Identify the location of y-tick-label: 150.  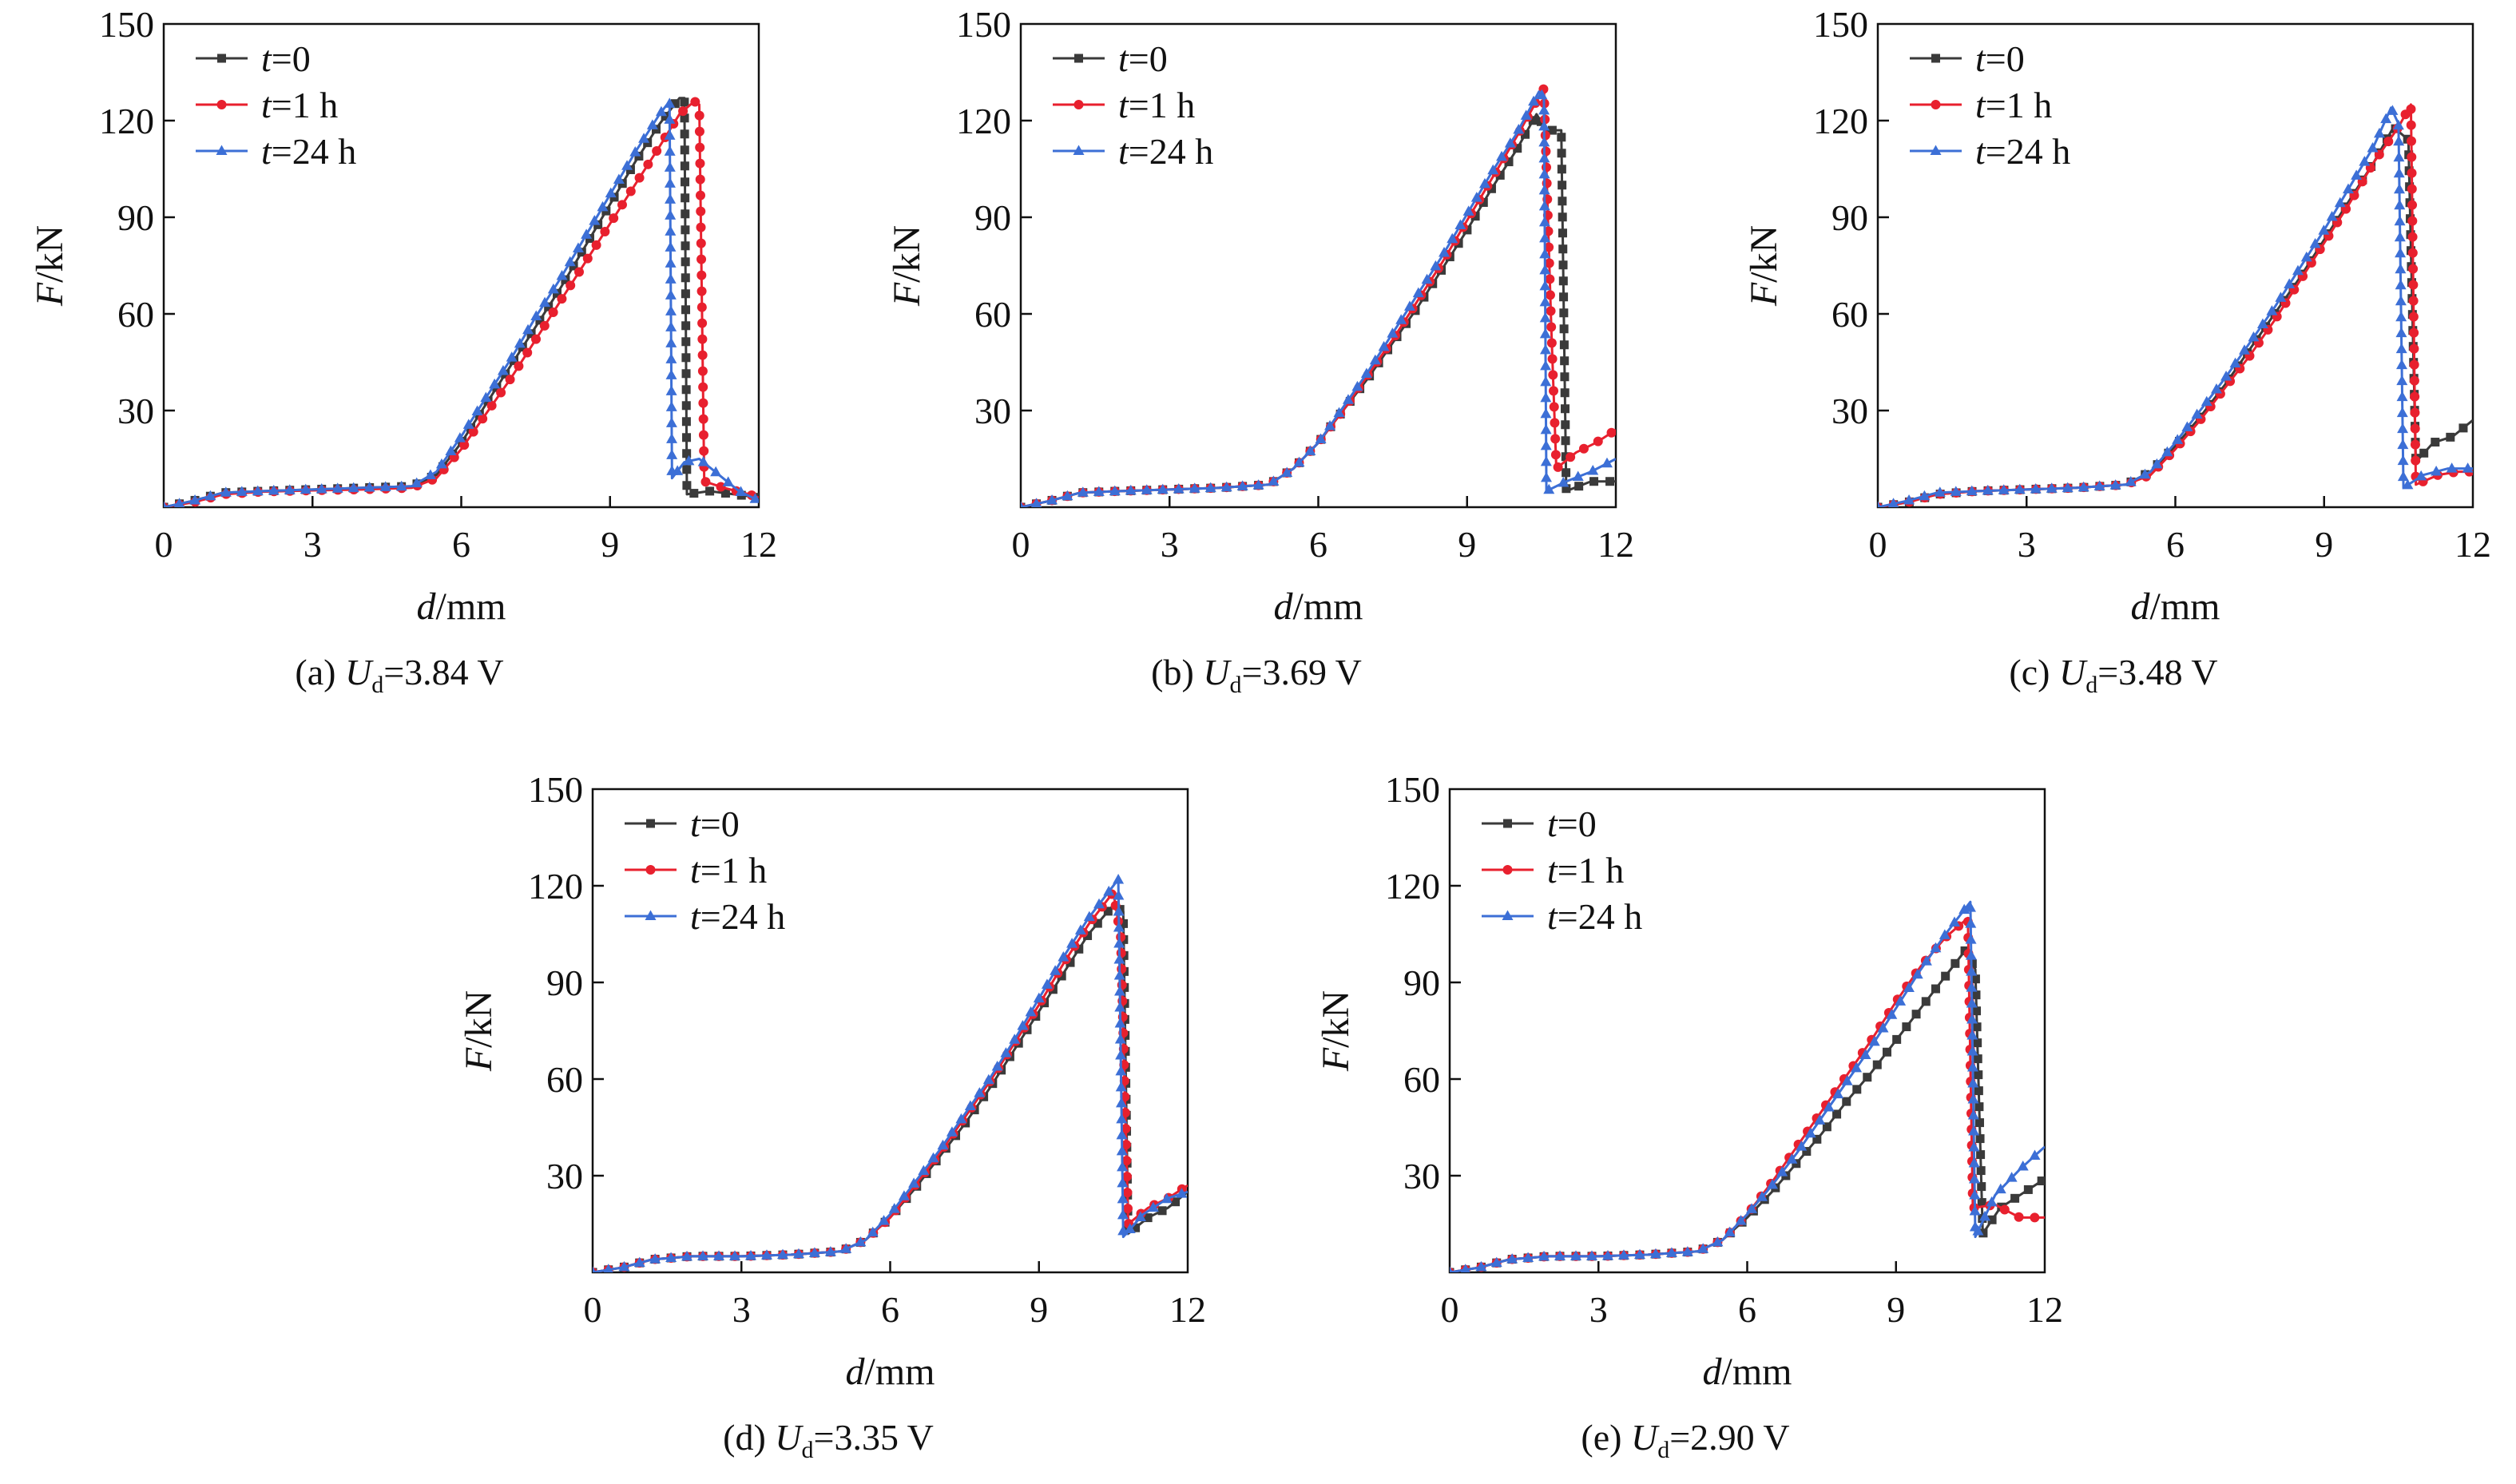
(983, 24).